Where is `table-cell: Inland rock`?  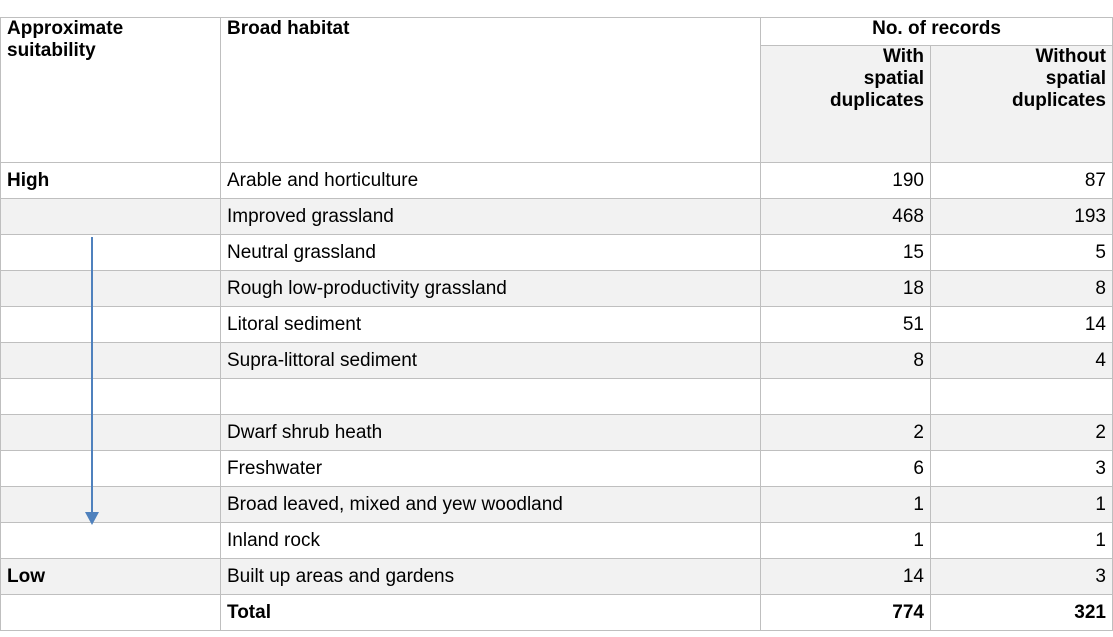 table-cell: Inland rock is located at coordinates (490, 540).